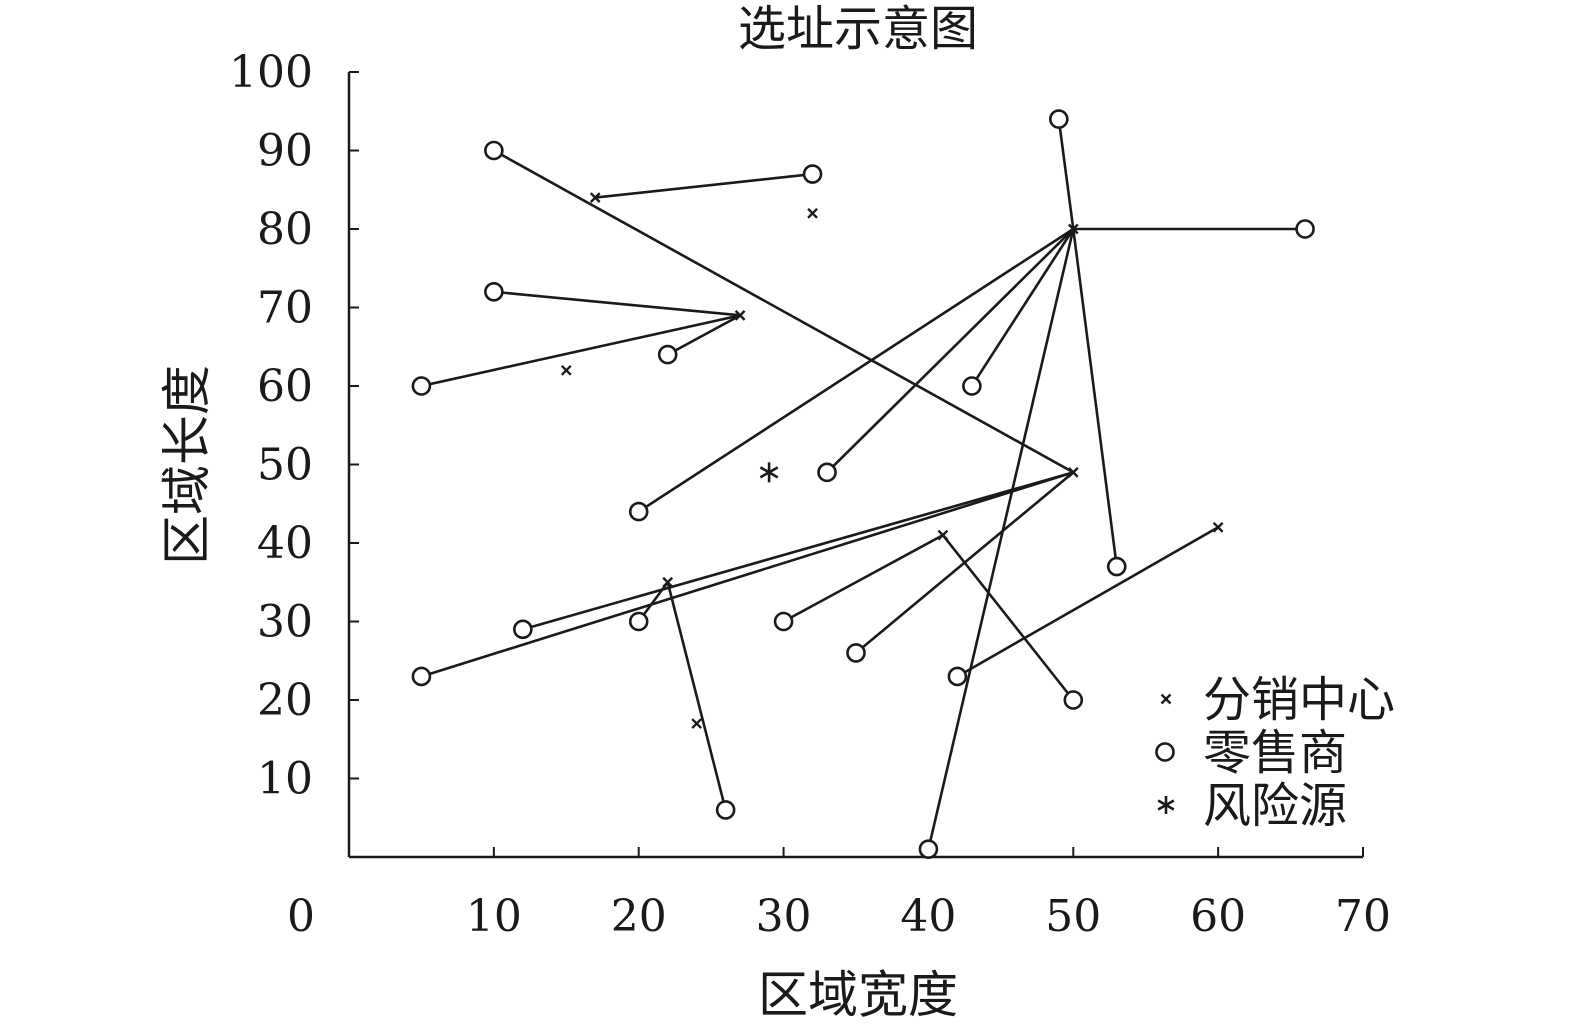  Describe the element at coordinates (639, 916) in the screenshot. I see `x-tick-label: 20` at that location.